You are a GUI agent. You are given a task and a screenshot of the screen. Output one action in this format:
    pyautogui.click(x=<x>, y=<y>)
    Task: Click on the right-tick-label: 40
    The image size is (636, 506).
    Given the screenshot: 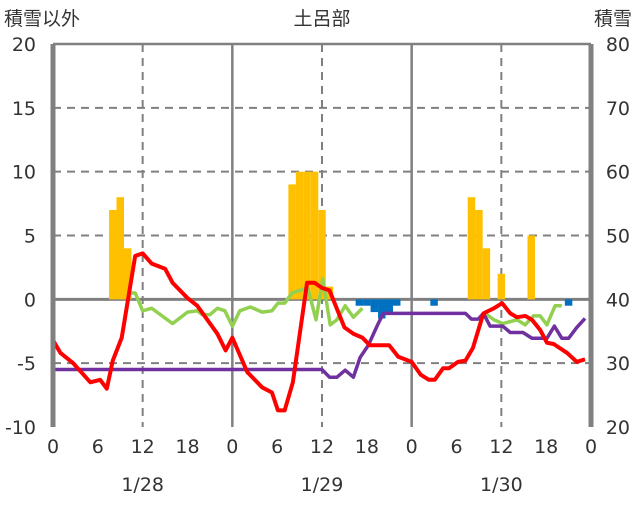 What is the action you would take?
    pyautogui.click(x=618, y=300)
    